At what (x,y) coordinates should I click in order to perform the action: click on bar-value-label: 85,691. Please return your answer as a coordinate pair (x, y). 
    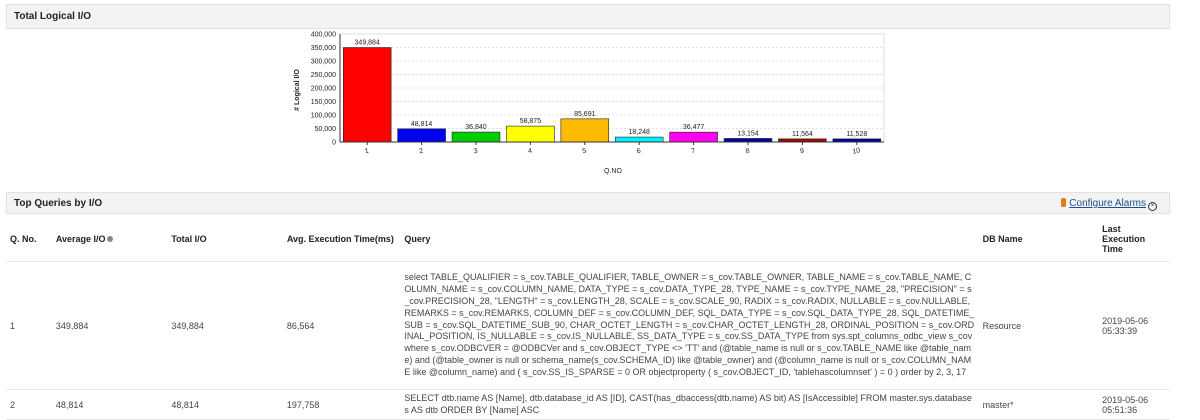
    Looking at the image, I should click on (585, 114).